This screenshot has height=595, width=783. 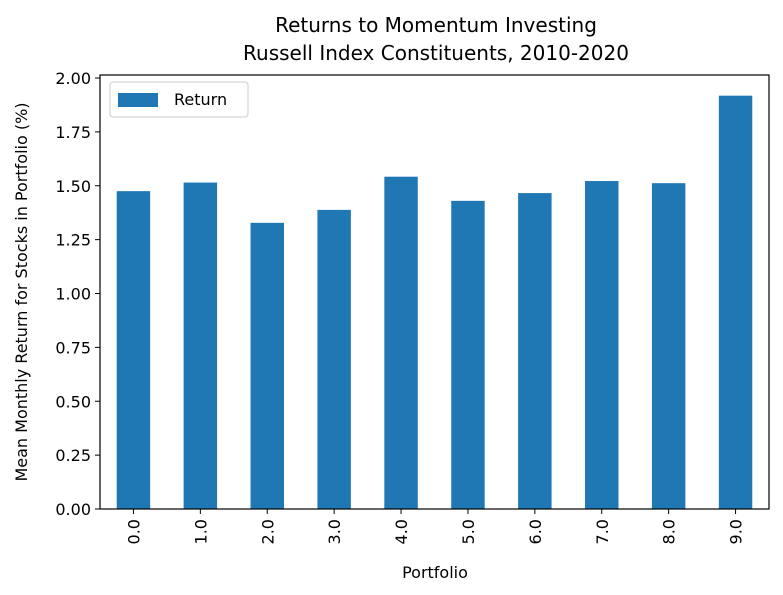 I want to click on x-tick-label: 4.0, so click(x=401, y=531).